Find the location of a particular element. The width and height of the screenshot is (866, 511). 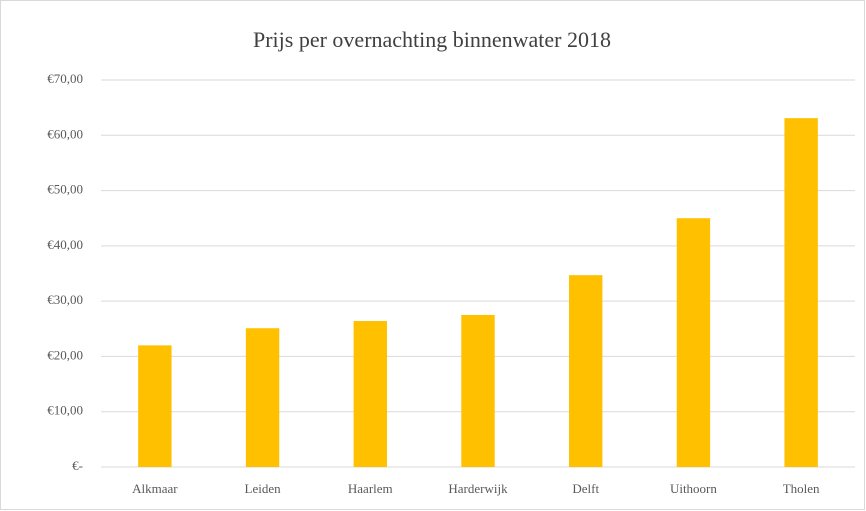

x-tick-label: Uithoorn is located at coordinates (693, 488).